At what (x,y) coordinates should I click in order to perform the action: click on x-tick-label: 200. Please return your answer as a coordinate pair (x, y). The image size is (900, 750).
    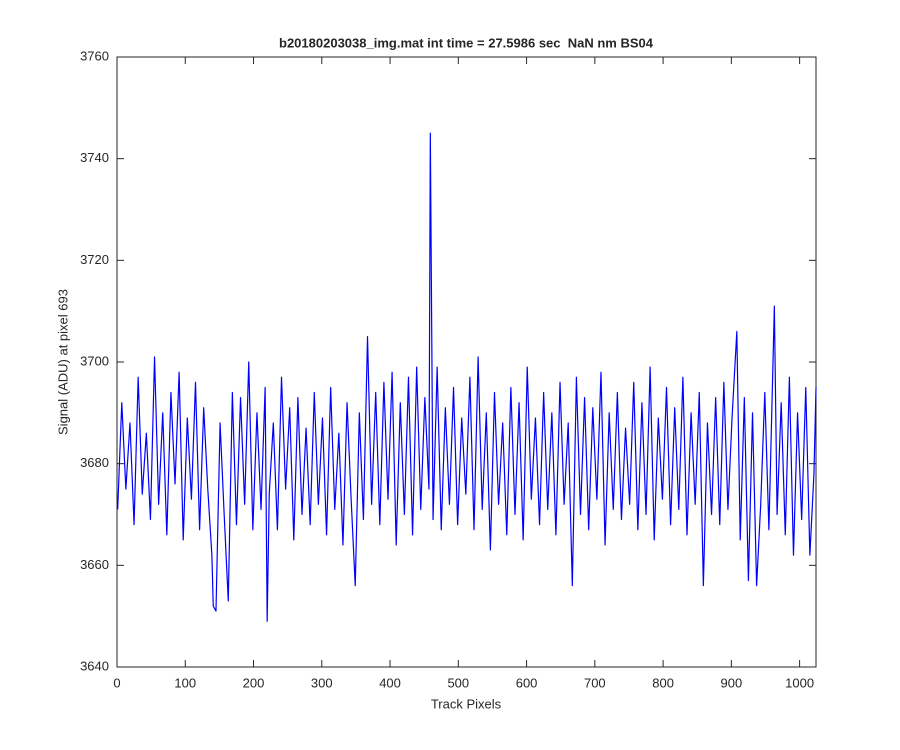
    Looking at the image, I should click on (254, 682).